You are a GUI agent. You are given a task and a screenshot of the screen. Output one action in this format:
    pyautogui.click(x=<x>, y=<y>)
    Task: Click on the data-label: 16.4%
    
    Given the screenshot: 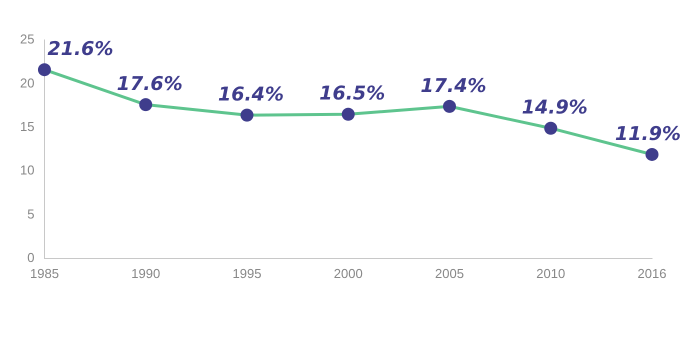 What is the action you would take?
    pyautogui.click(x=251, y=95)
    